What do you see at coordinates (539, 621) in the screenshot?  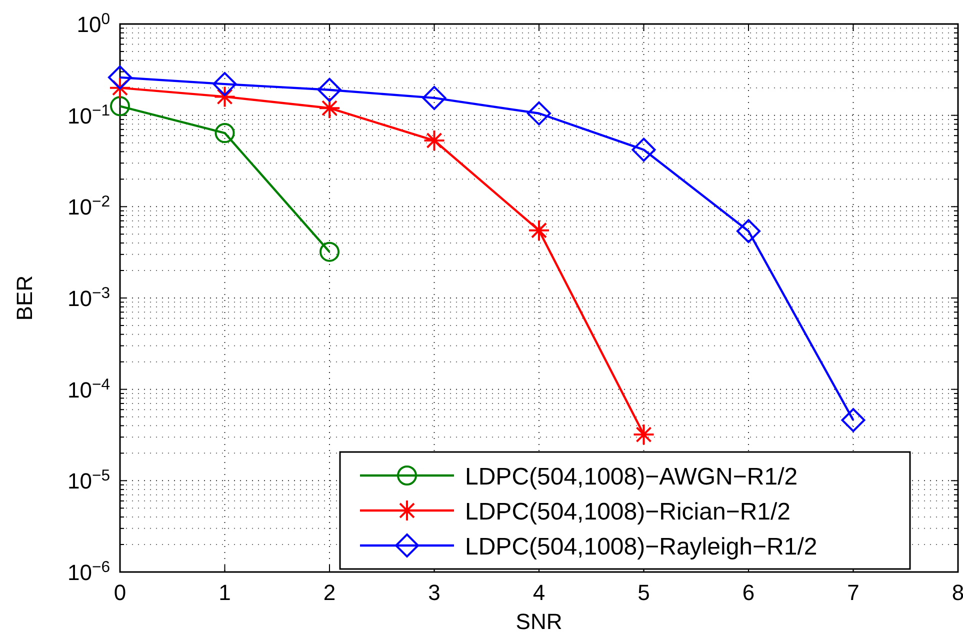 I see `x-axis-title: SNR` at bounding box center [539, 621].